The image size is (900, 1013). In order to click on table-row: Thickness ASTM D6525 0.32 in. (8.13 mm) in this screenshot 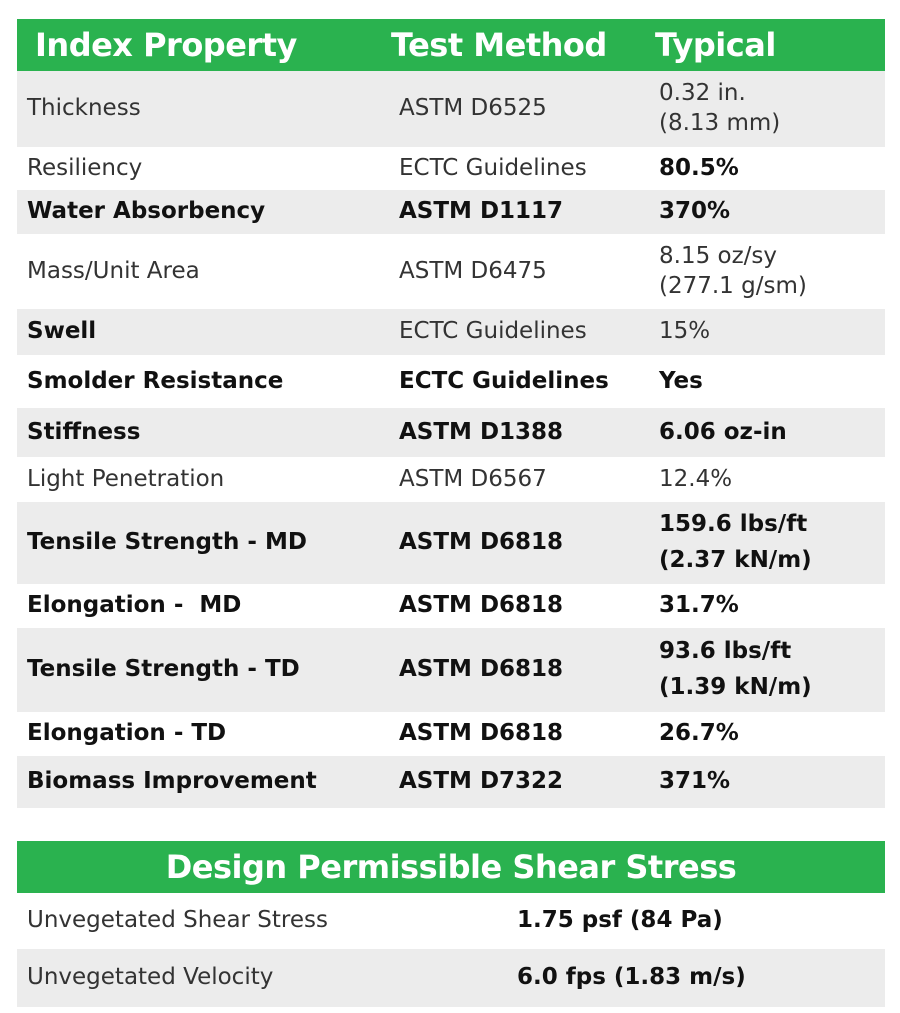, I will do `click(451, 109)`.